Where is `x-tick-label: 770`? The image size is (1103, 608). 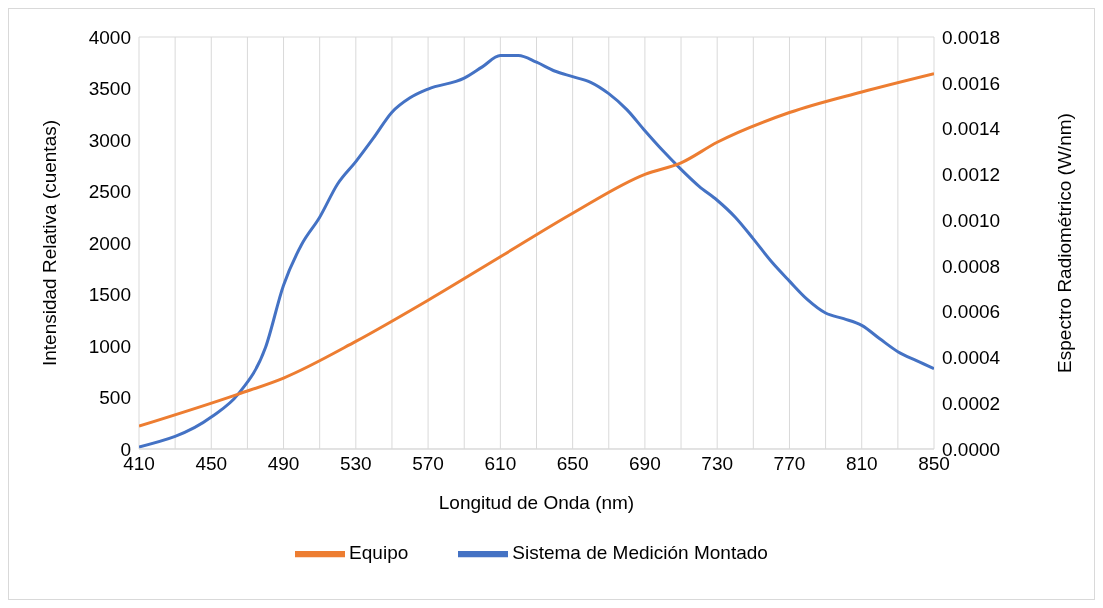
x-tick-label: 770 is located at coordinates (789, 464).